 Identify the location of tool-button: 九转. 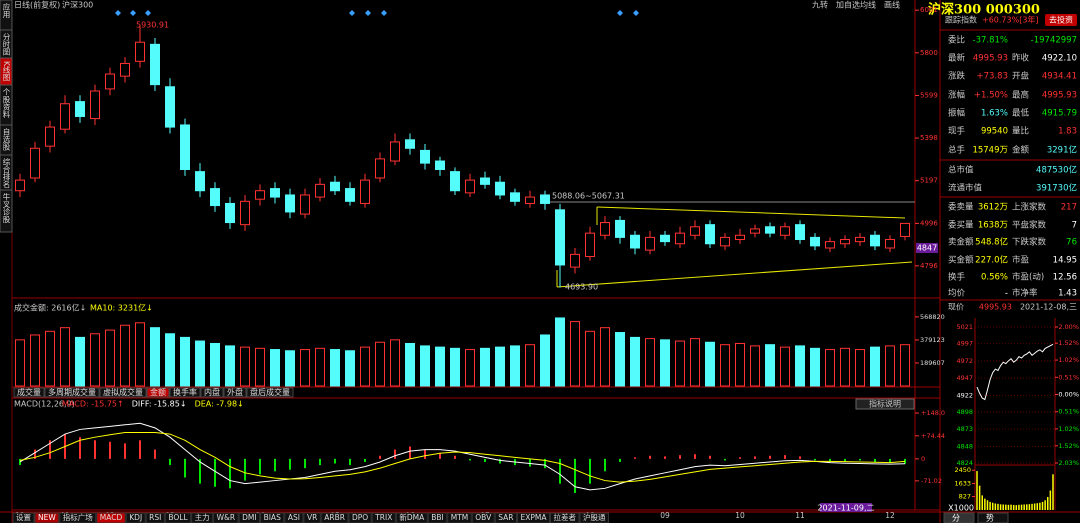
(820, 5).